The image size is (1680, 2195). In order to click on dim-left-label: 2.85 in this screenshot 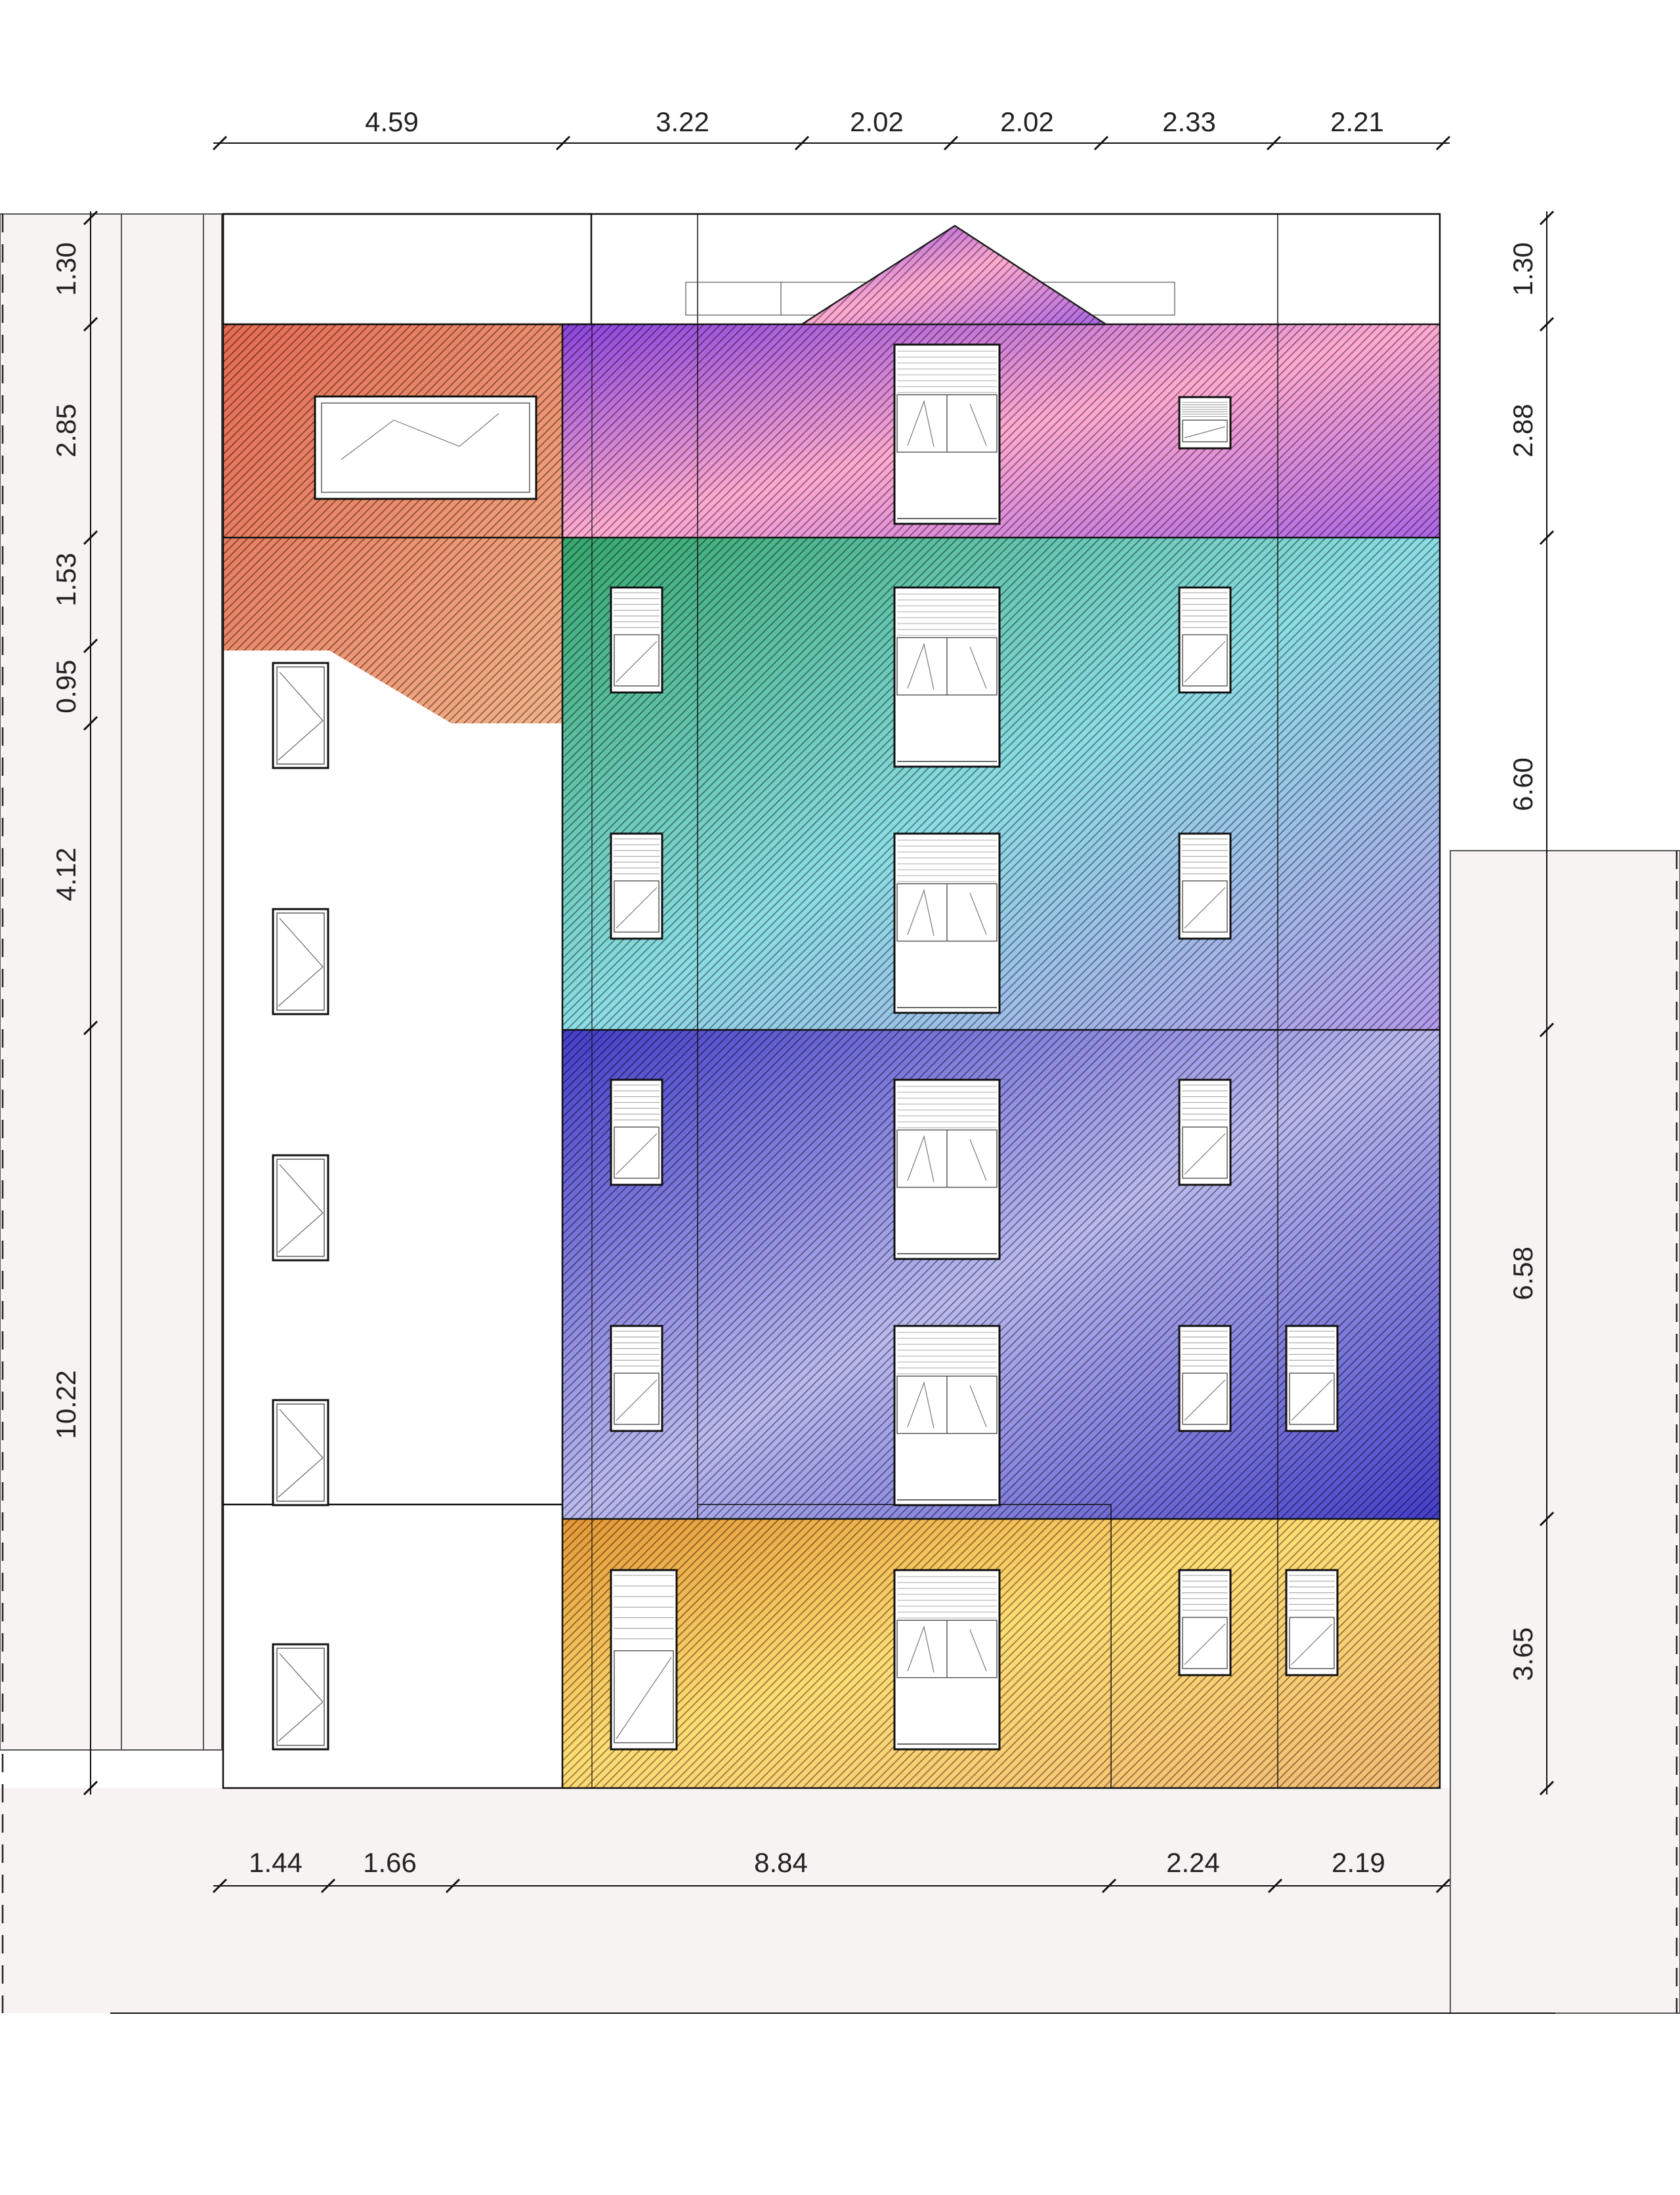, I will do `click(66, 431)`.